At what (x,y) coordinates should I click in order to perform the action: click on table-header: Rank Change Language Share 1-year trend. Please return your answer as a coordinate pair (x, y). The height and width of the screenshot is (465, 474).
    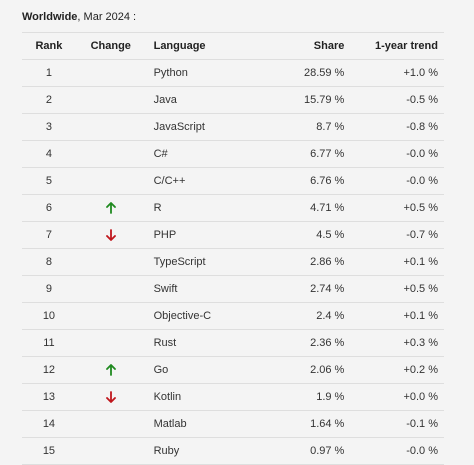
    Looking at the image, I should click on (233, 46).